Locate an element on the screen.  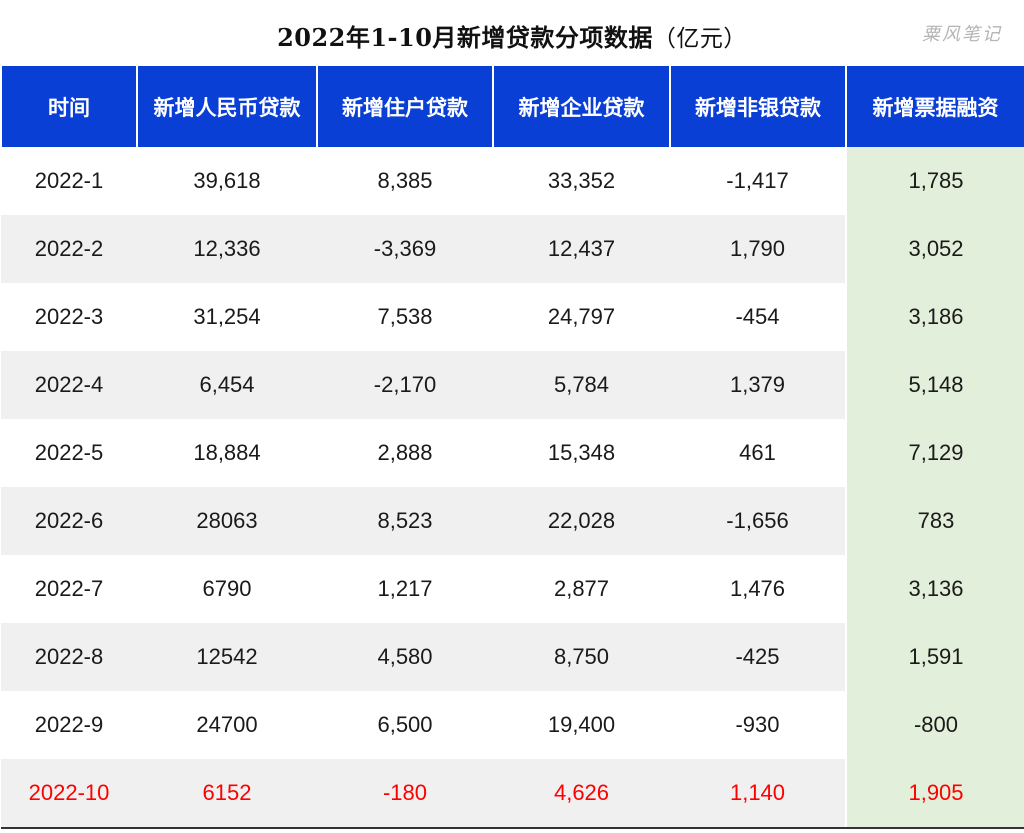
cell-household-loans: -2,170 is located at coordinates (405, 385).